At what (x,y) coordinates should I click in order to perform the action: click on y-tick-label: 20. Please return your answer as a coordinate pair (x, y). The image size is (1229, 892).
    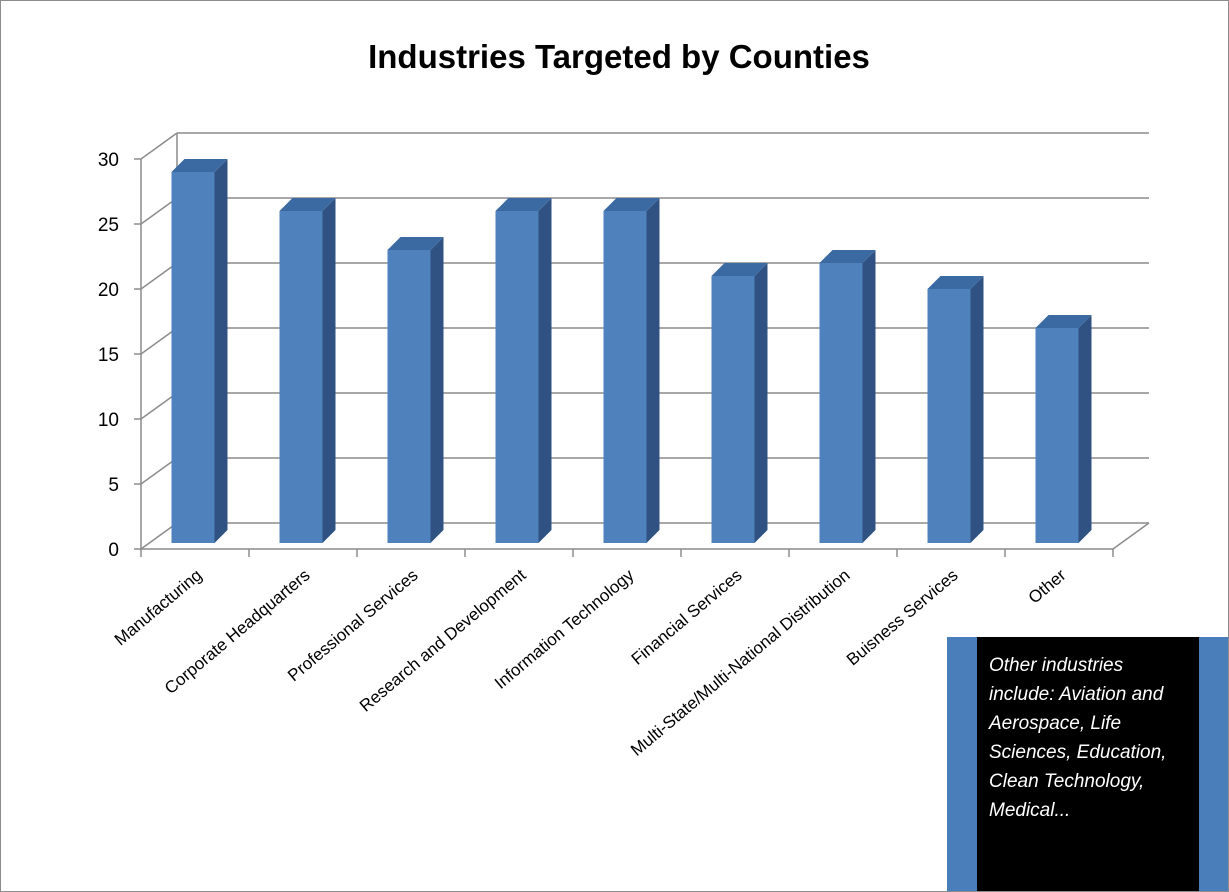
    Looking at the image, I should click on (108, 290).